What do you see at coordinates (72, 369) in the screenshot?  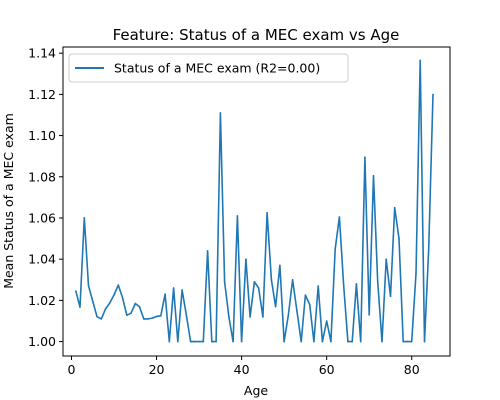 I see `x-tick-label: 0` at bounding box center [72, 369].